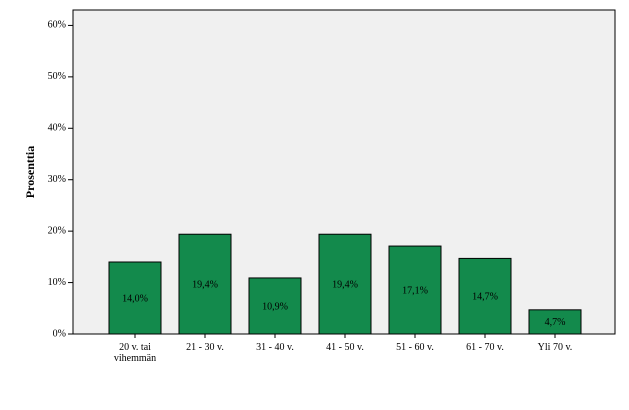  Describe the element at coordinates (555, 322) in the screenshot. I see `value-label: 4,7%` at that location.